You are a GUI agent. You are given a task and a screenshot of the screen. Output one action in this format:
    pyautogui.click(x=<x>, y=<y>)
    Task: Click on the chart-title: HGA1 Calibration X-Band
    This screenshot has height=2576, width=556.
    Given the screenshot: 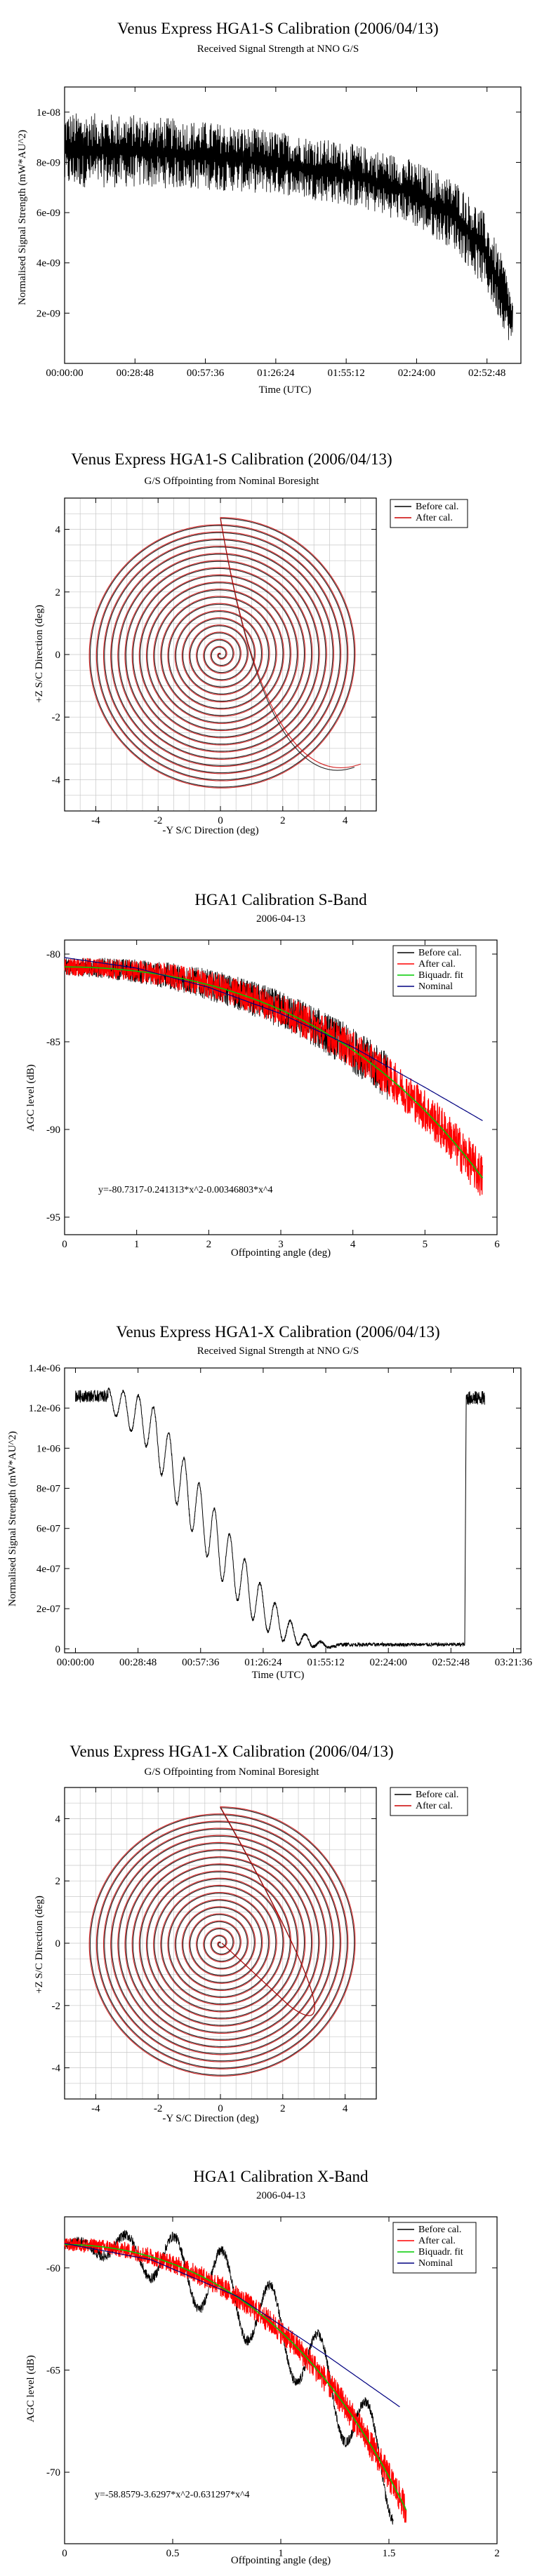 What is the action you would take?
    pyautogui.click(x=281, y=2176)
    